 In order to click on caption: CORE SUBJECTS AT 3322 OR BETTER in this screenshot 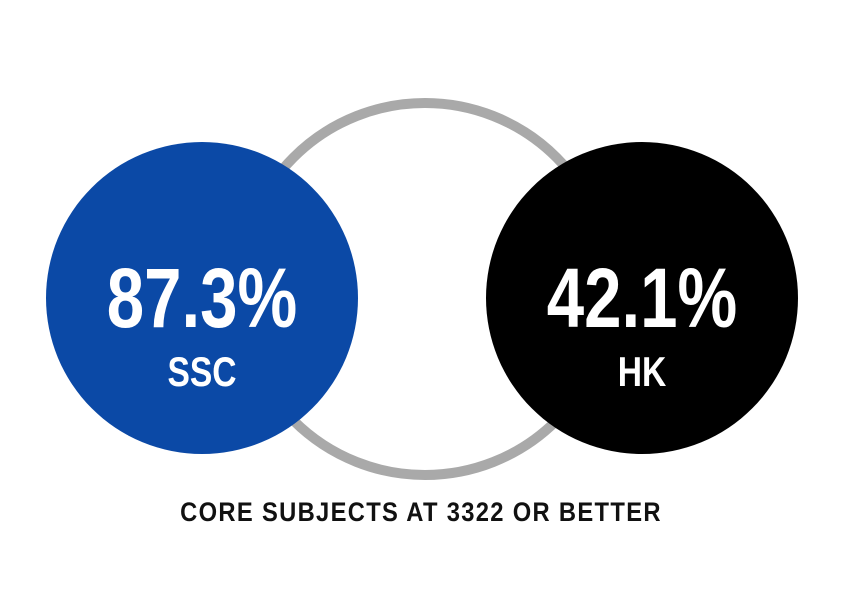, I will do `click(421, 513)`.